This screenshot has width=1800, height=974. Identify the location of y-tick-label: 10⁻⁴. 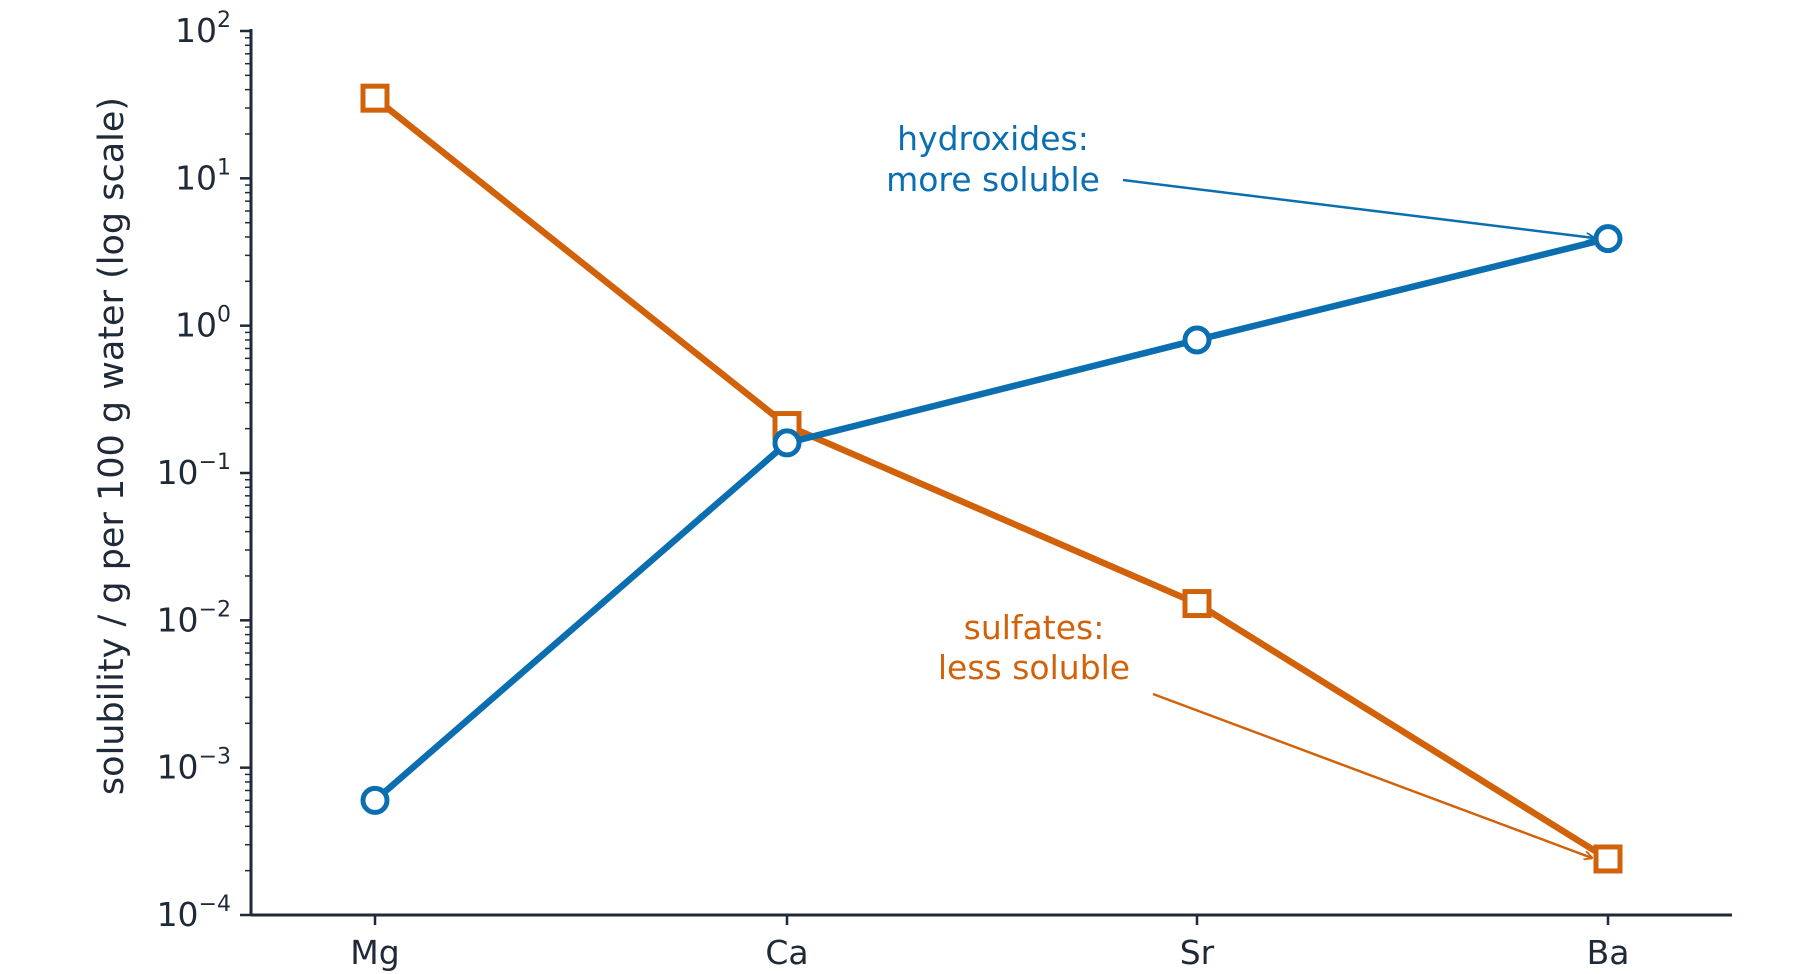
(194, 913).